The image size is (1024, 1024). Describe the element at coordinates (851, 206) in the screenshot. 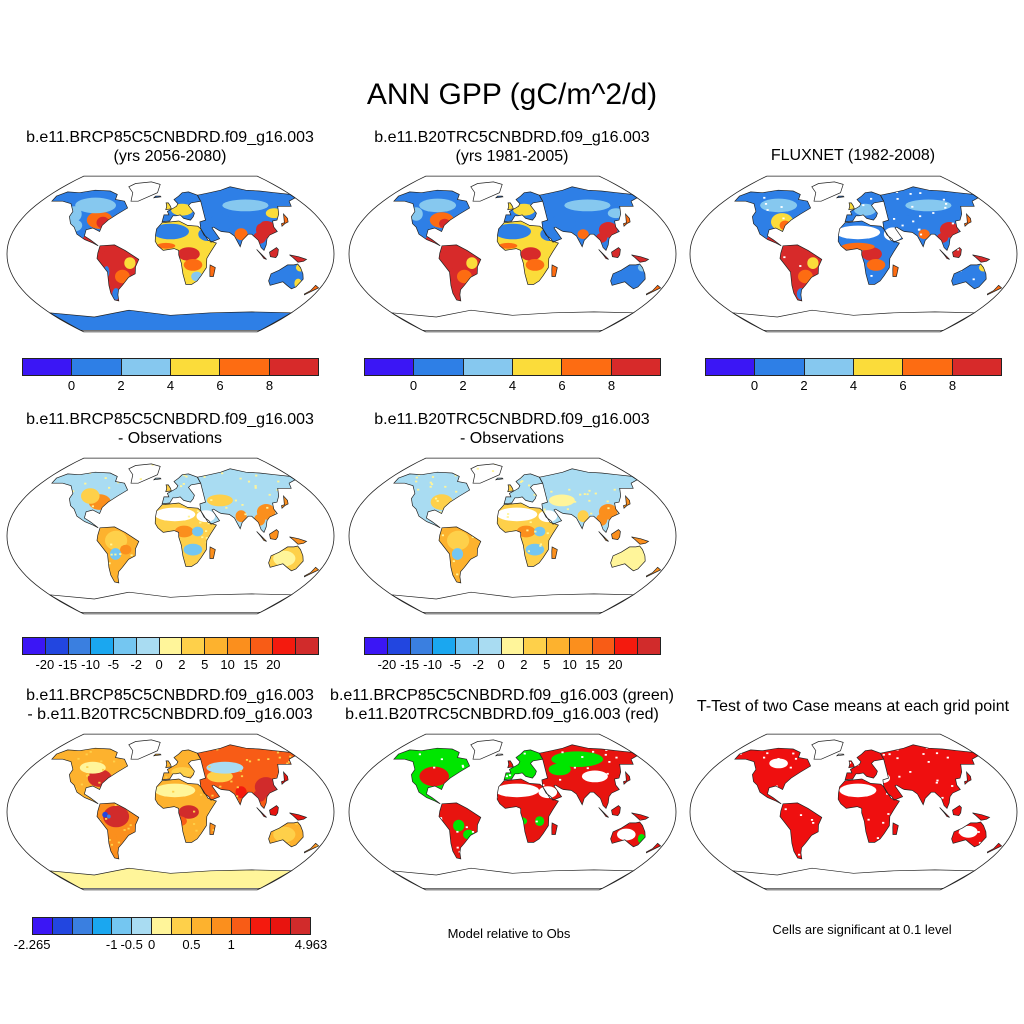

I see `land-region-uk` at that location.